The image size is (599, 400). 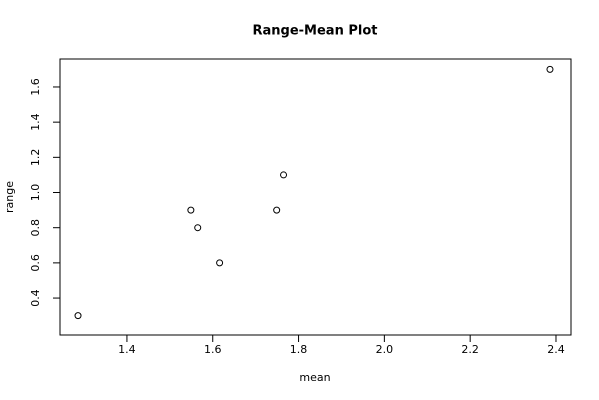 I want to click on x-tick-label: 2.0, so click(x=385, y=349).